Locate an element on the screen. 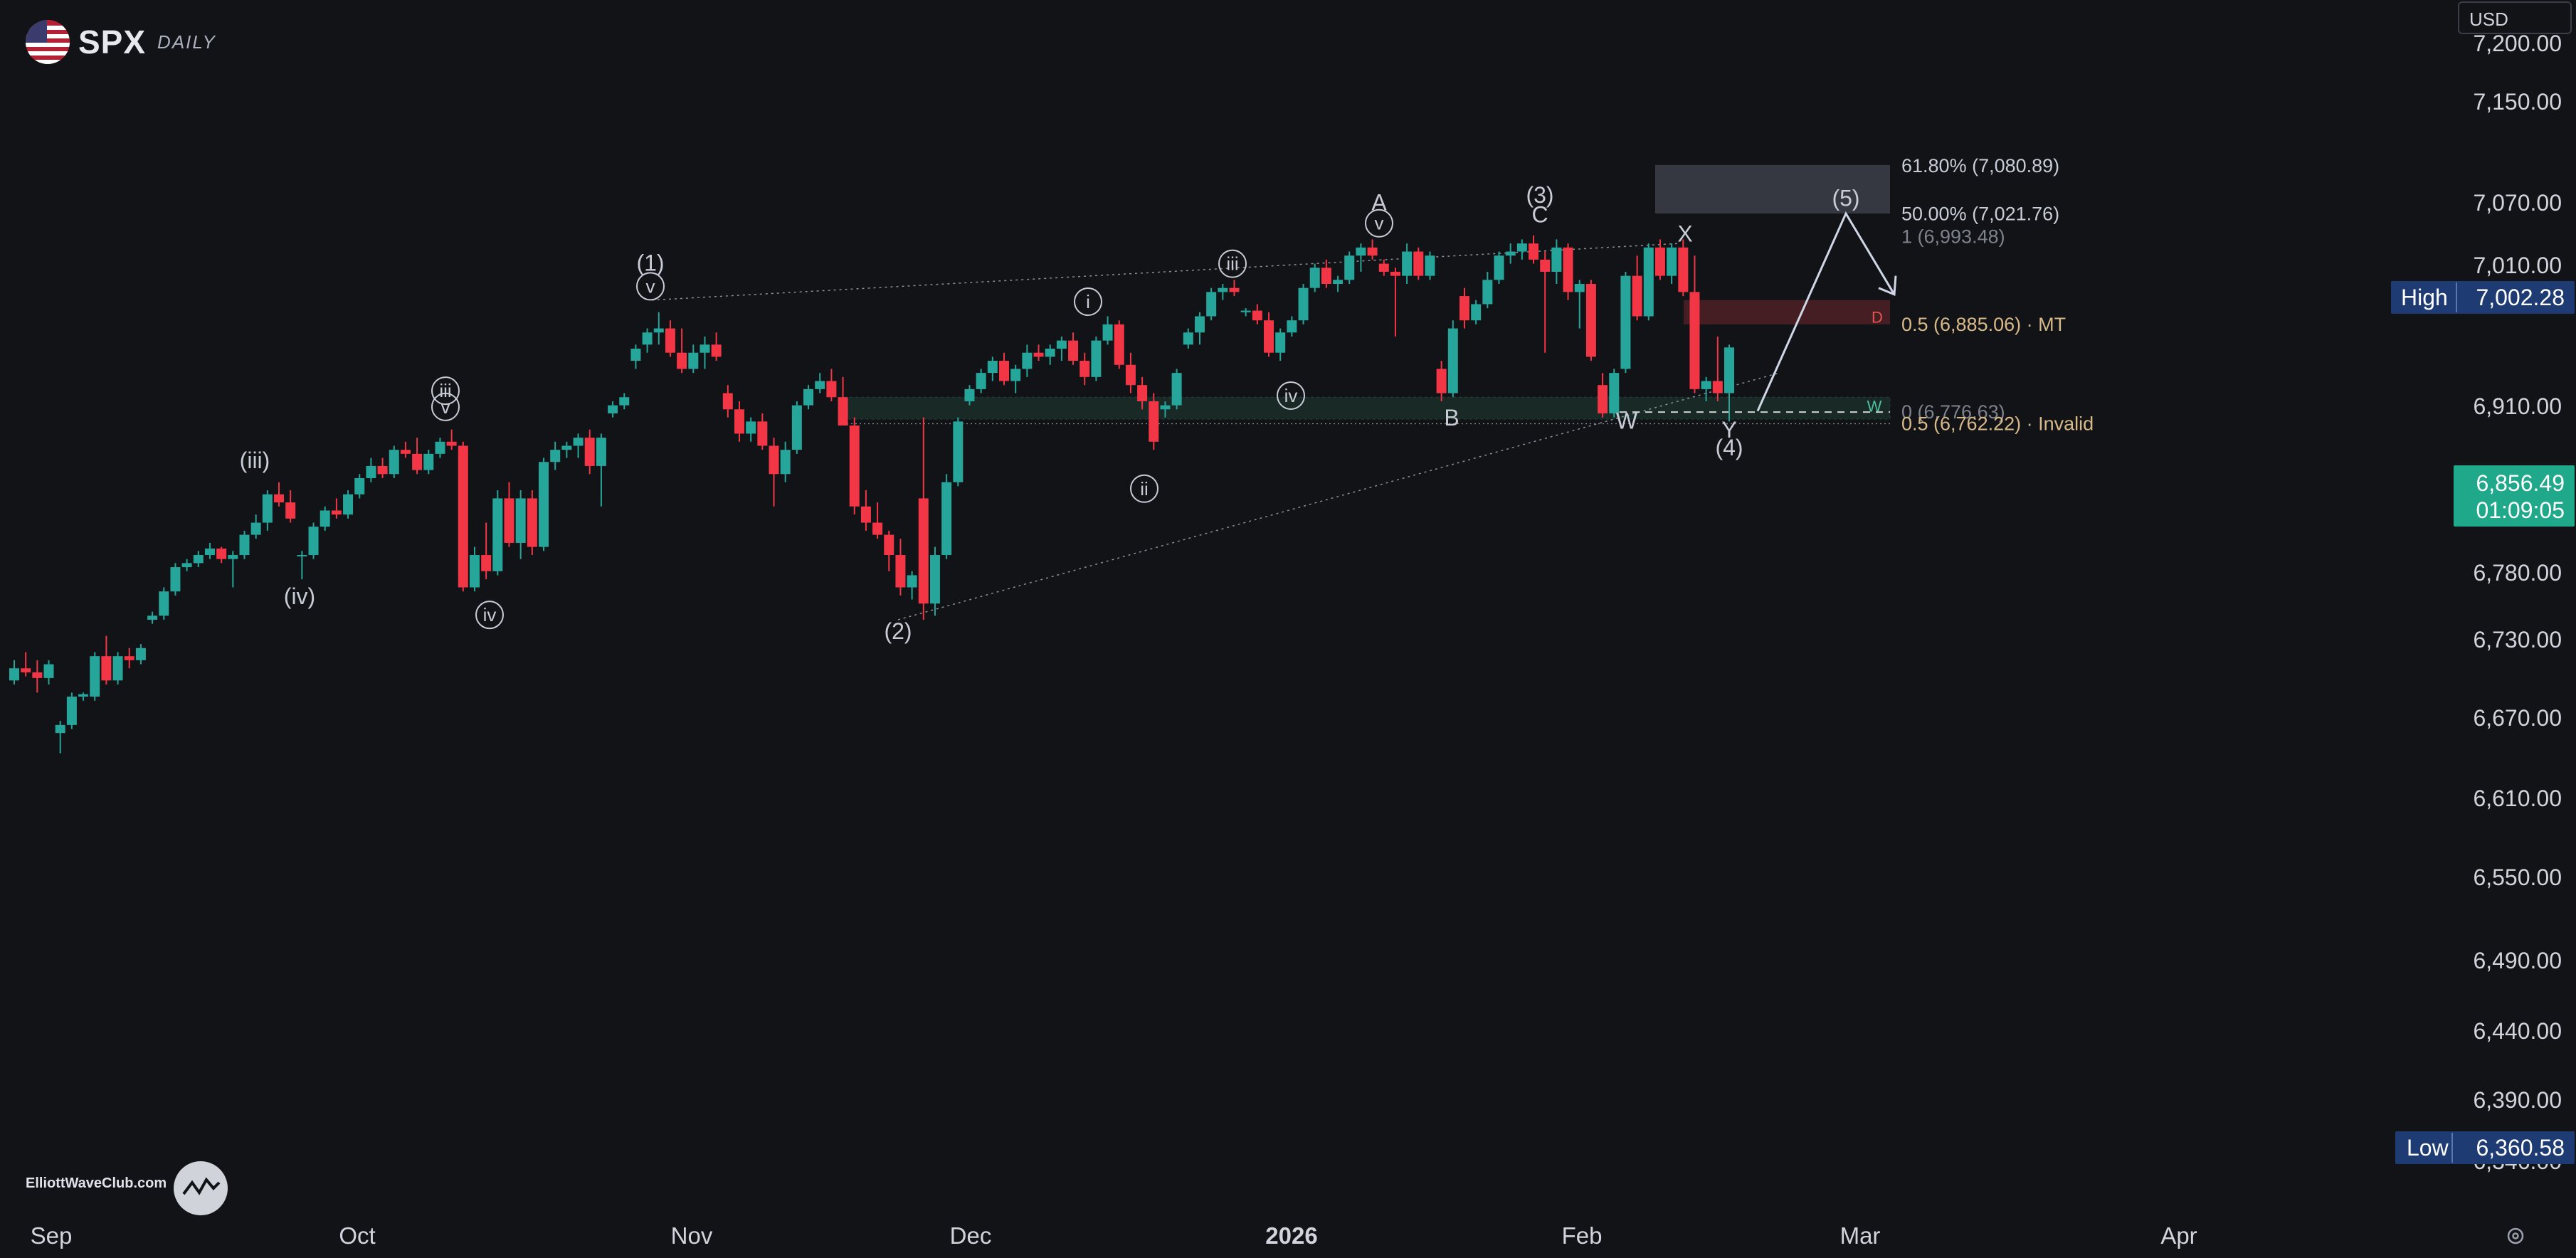 The width and height of the screenshot is (2576, 1258). x-axis-tick: Sep is located at coordinates (52, 1236).